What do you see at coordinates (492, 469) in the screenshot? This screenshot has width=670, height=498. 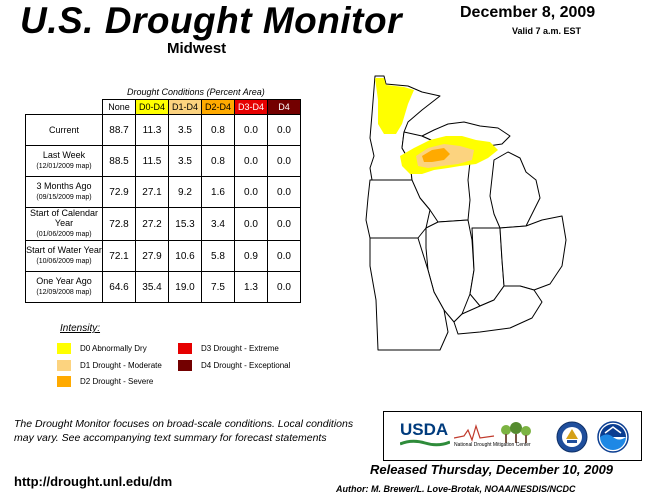 I see `release-date: Released Thursday, December 10, 2009` at bounding box center [492, 469].